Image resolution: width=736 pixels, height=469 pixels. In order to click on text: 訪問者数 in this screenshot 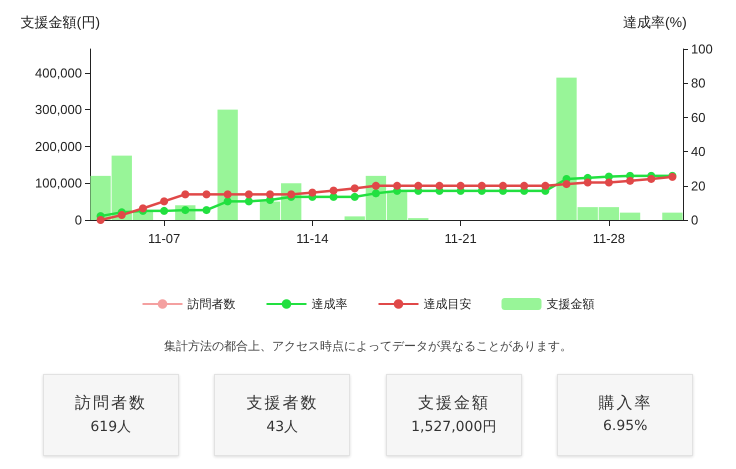, I will do `click(111, 403)`.